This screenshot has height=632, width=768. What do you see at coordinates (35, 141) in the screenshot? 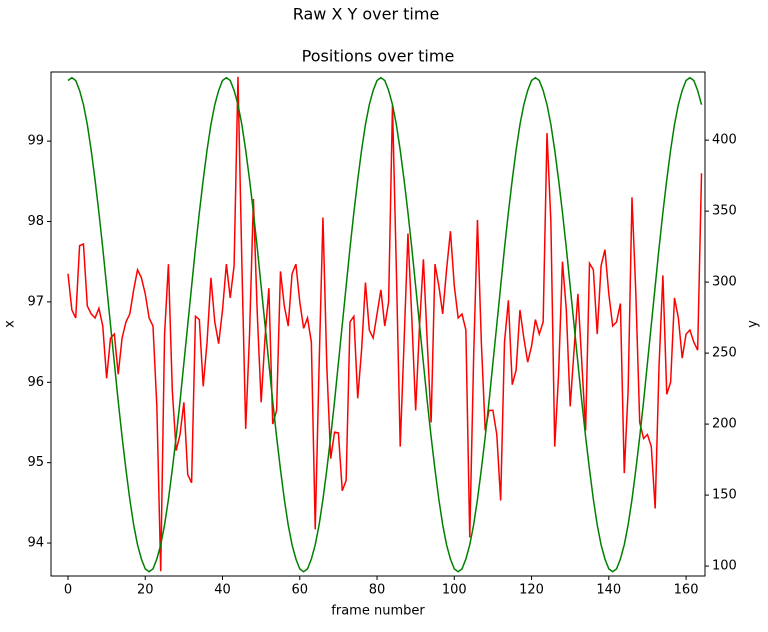
I see `y-tick-label: 99` at bounding box center [35, 141].